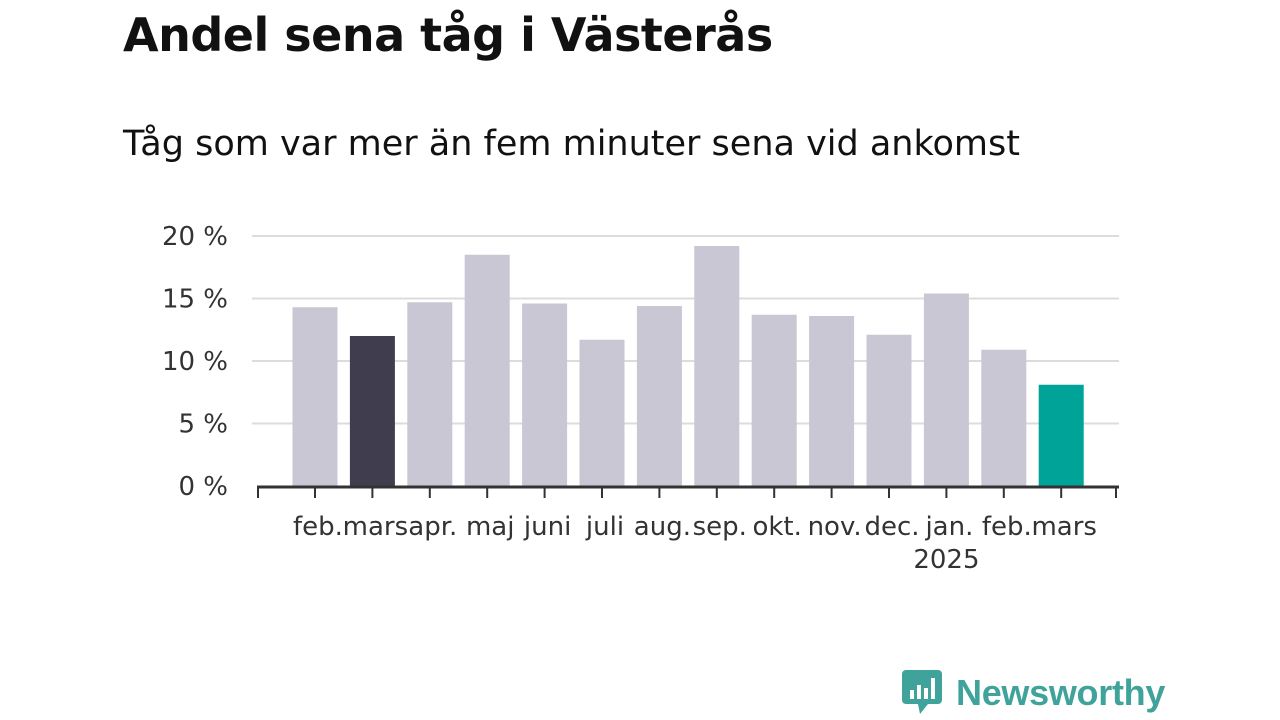 This screenshot has height=720, width=1280. I want to click on x-tick-label: nov., so click(835, 527).